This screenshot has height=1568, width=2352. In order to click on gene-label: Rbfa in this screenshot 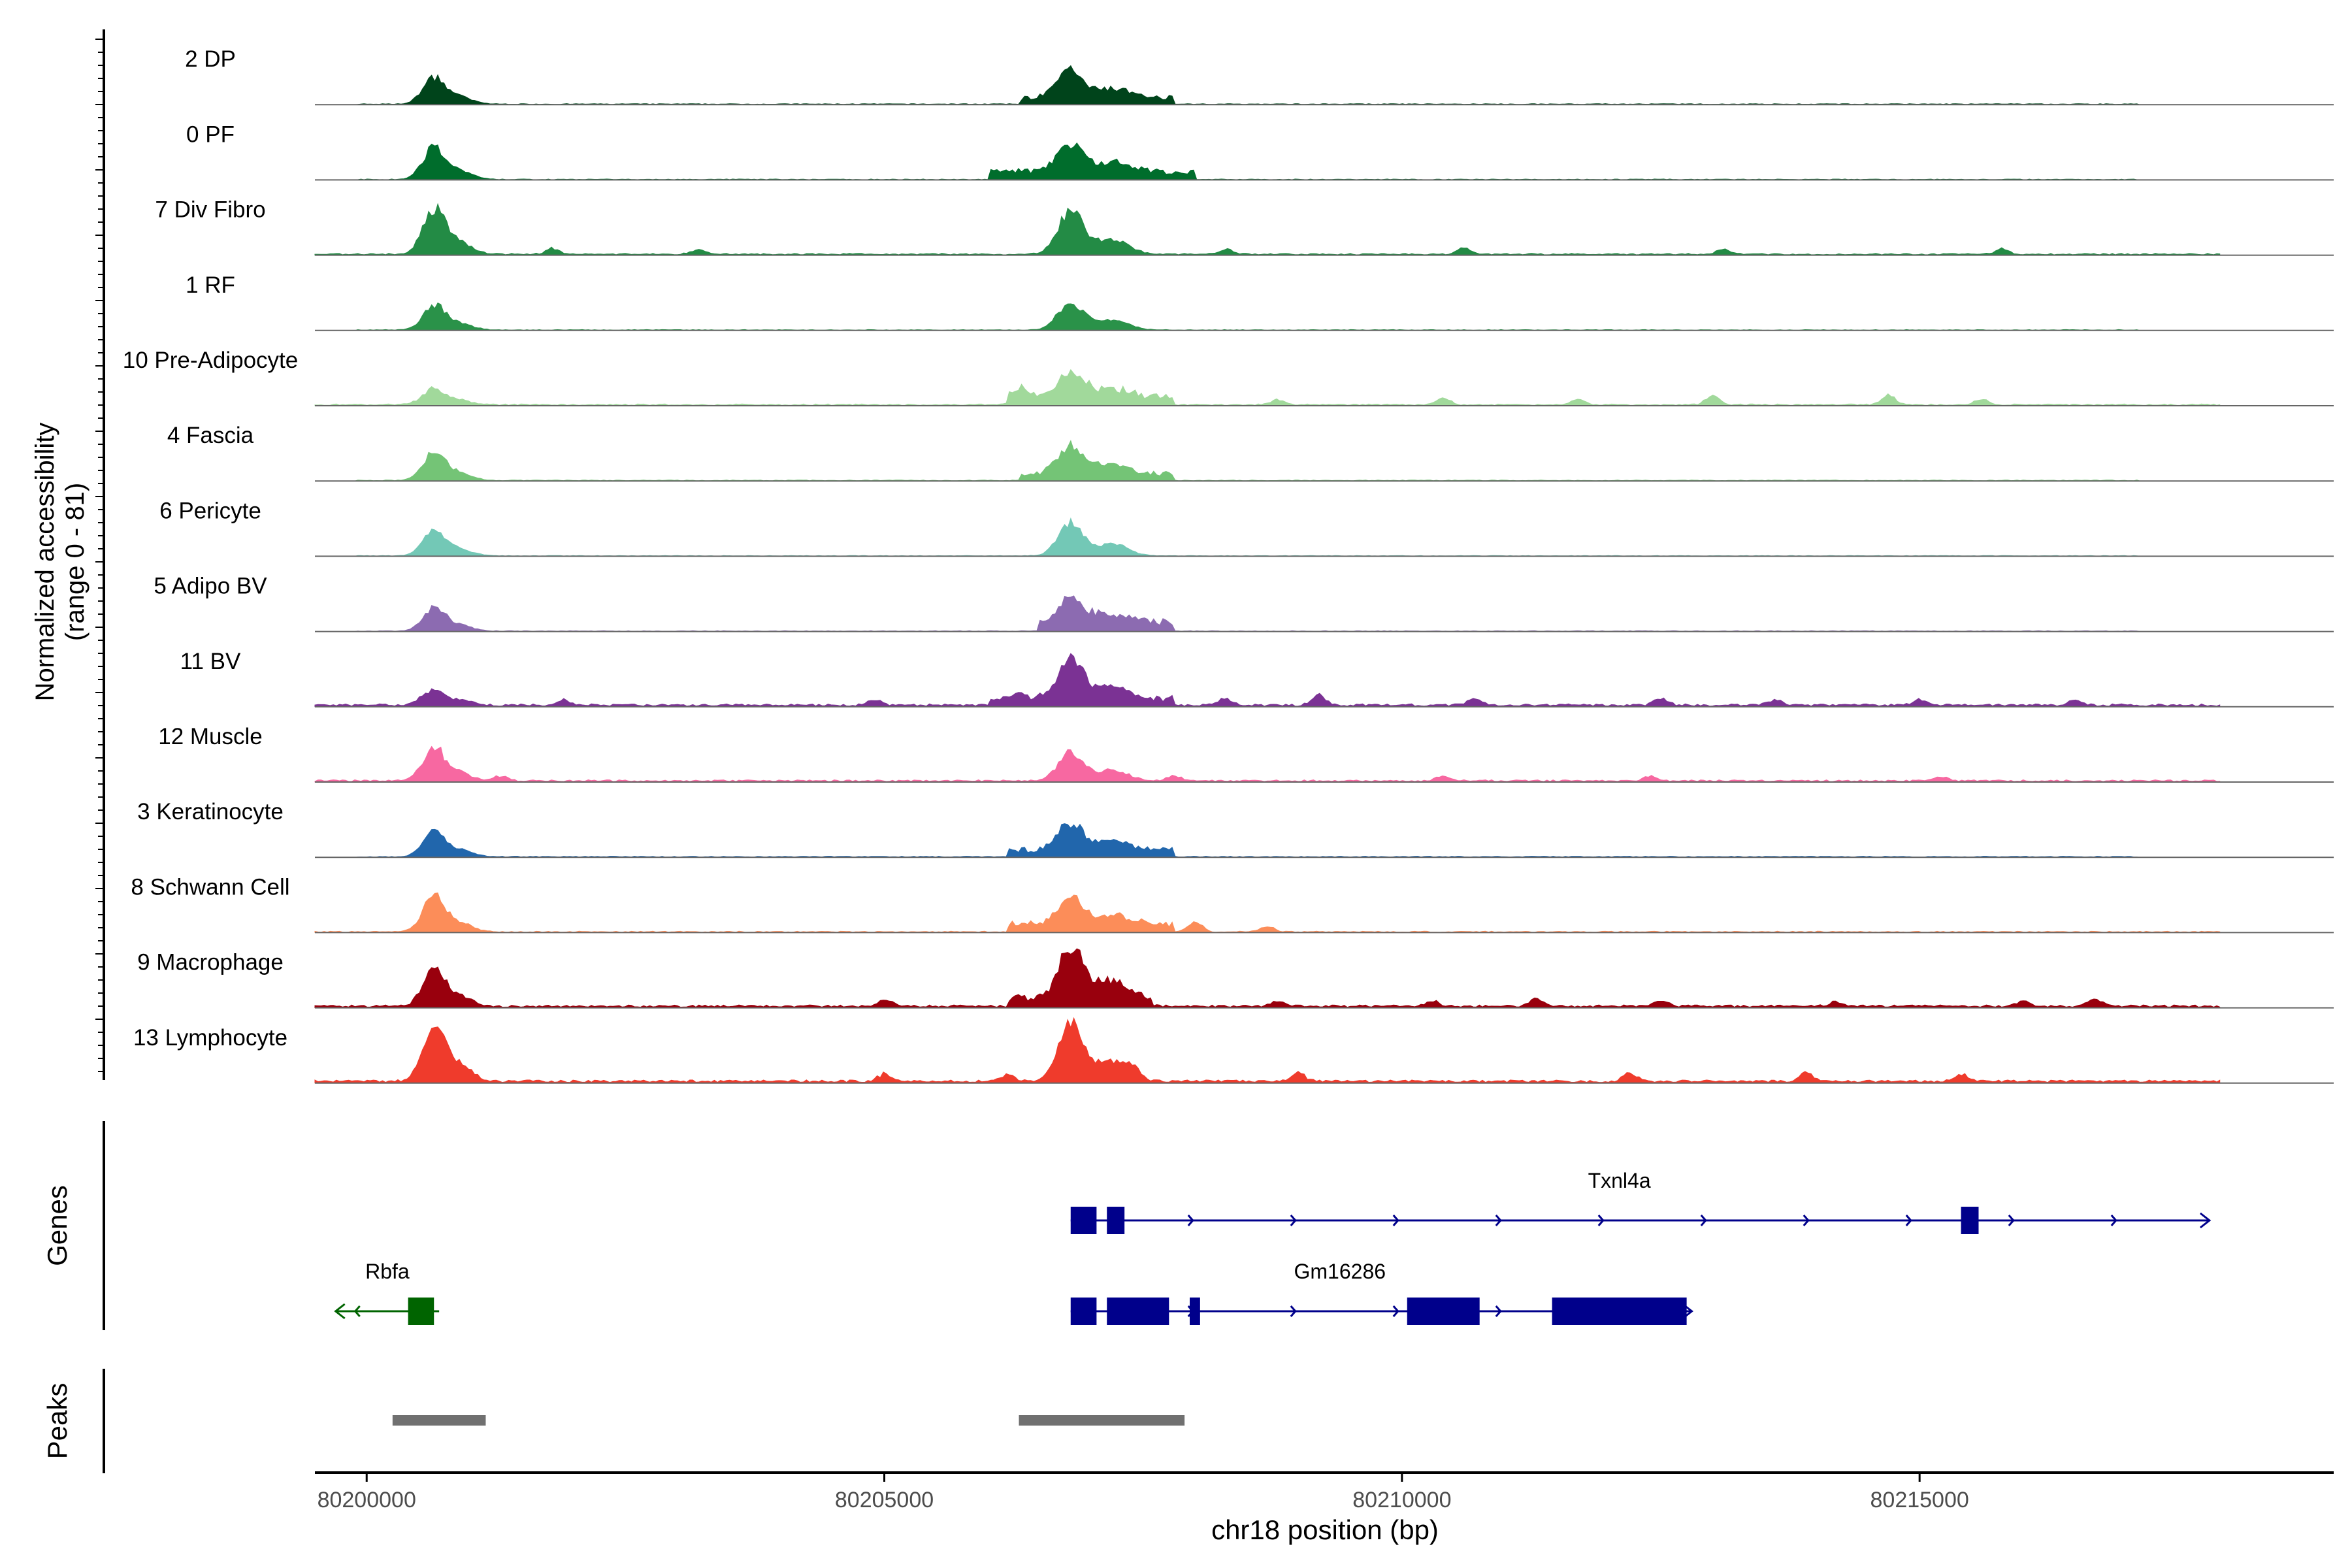, I will do `click(387, 1271)`.